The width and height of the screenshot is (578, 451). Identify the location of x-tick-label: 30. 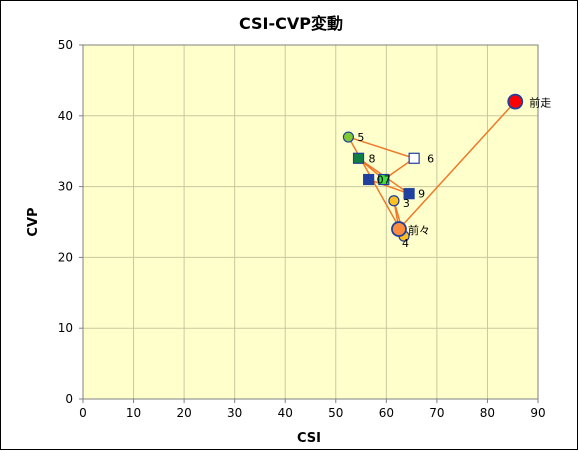
(234, 413).